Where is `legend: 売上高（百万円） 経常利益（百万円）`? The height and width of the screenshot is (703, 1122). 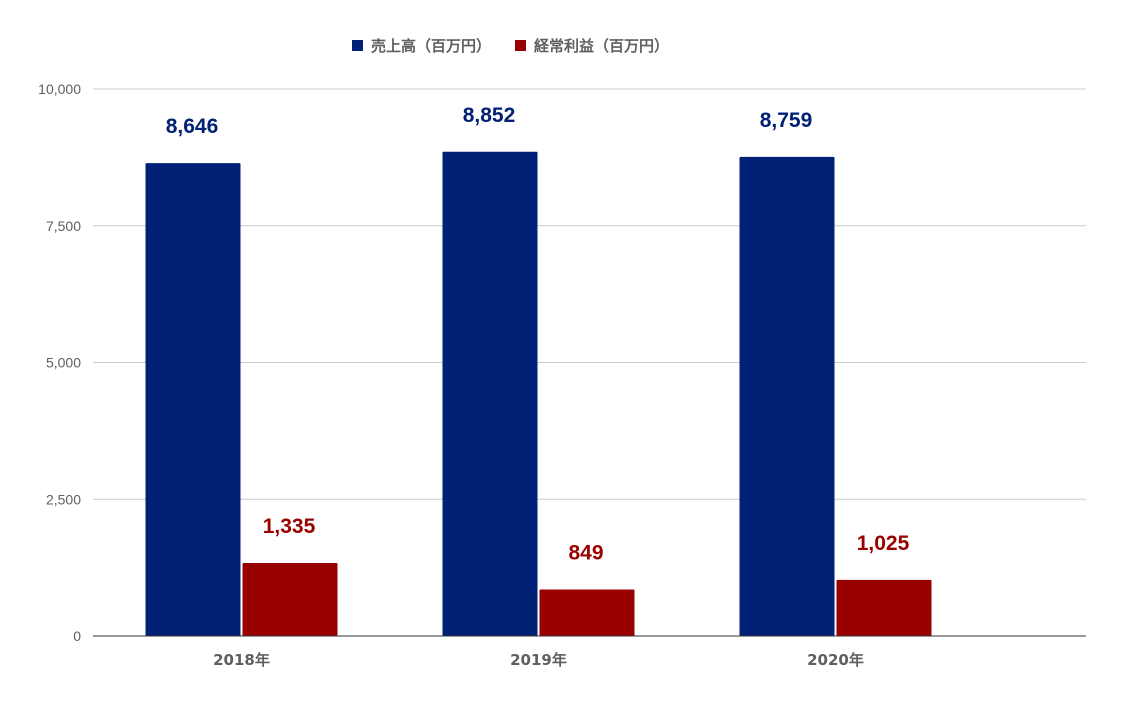
legend: 売上高（百万円） 経常利益（百万円） is located at coordinates (510, 46).